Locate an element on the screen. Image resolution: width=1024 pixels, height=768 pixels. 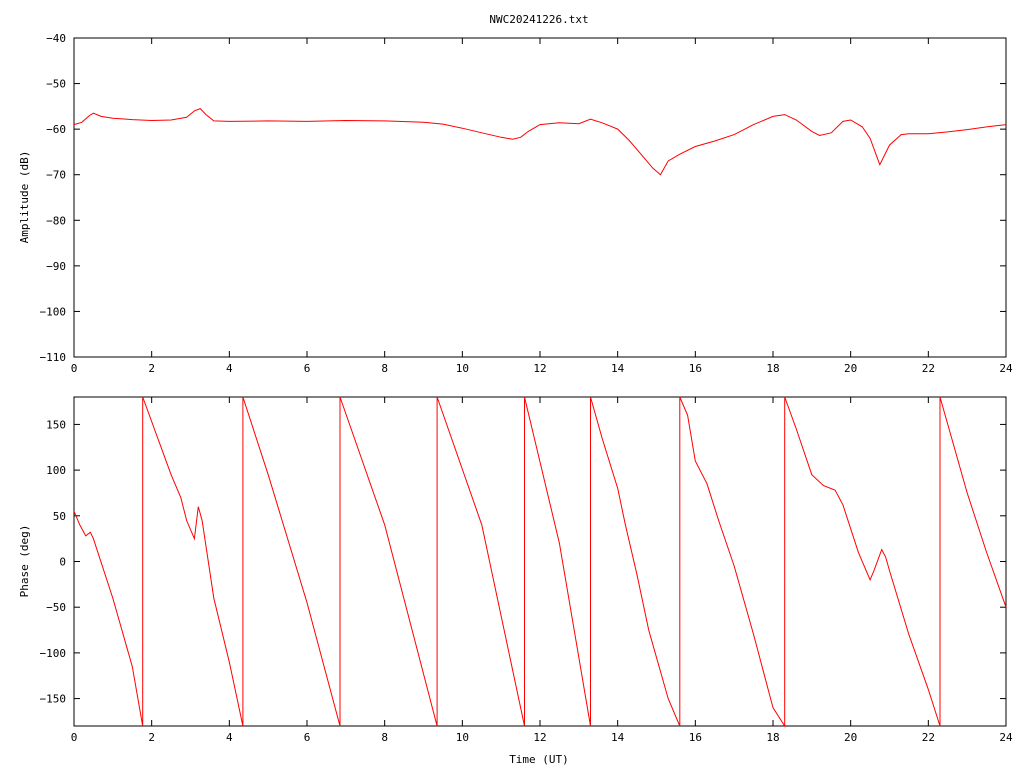
phase-y-axis-label: Phase (deg) is located at coordinates (24, 561).